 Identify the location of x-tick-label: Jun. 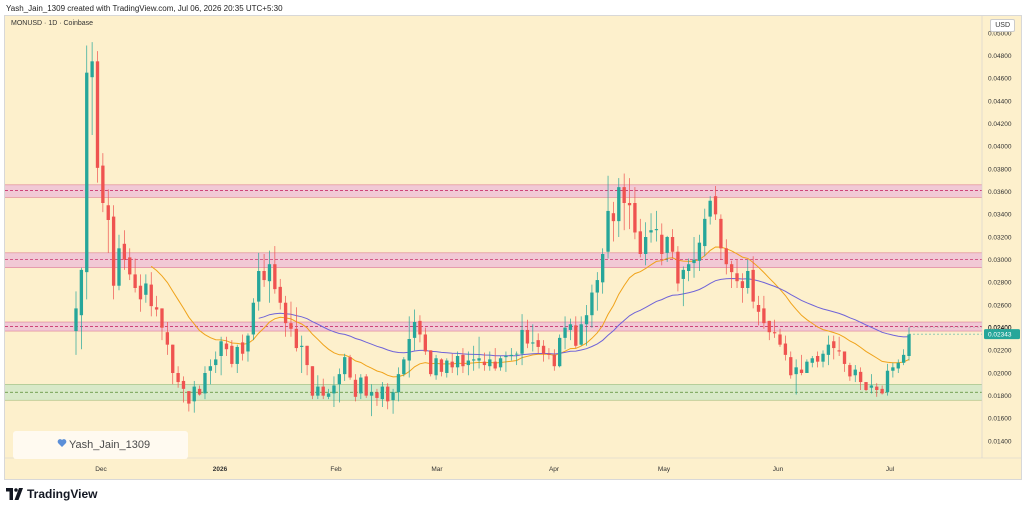
(778, 469).